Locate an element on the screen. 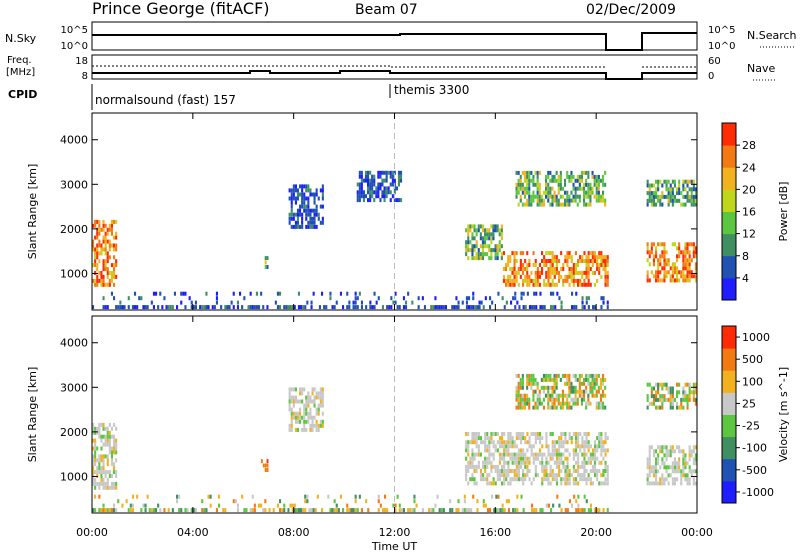  colorbar-tick-label: 500 is located at coordinates (752, 359).